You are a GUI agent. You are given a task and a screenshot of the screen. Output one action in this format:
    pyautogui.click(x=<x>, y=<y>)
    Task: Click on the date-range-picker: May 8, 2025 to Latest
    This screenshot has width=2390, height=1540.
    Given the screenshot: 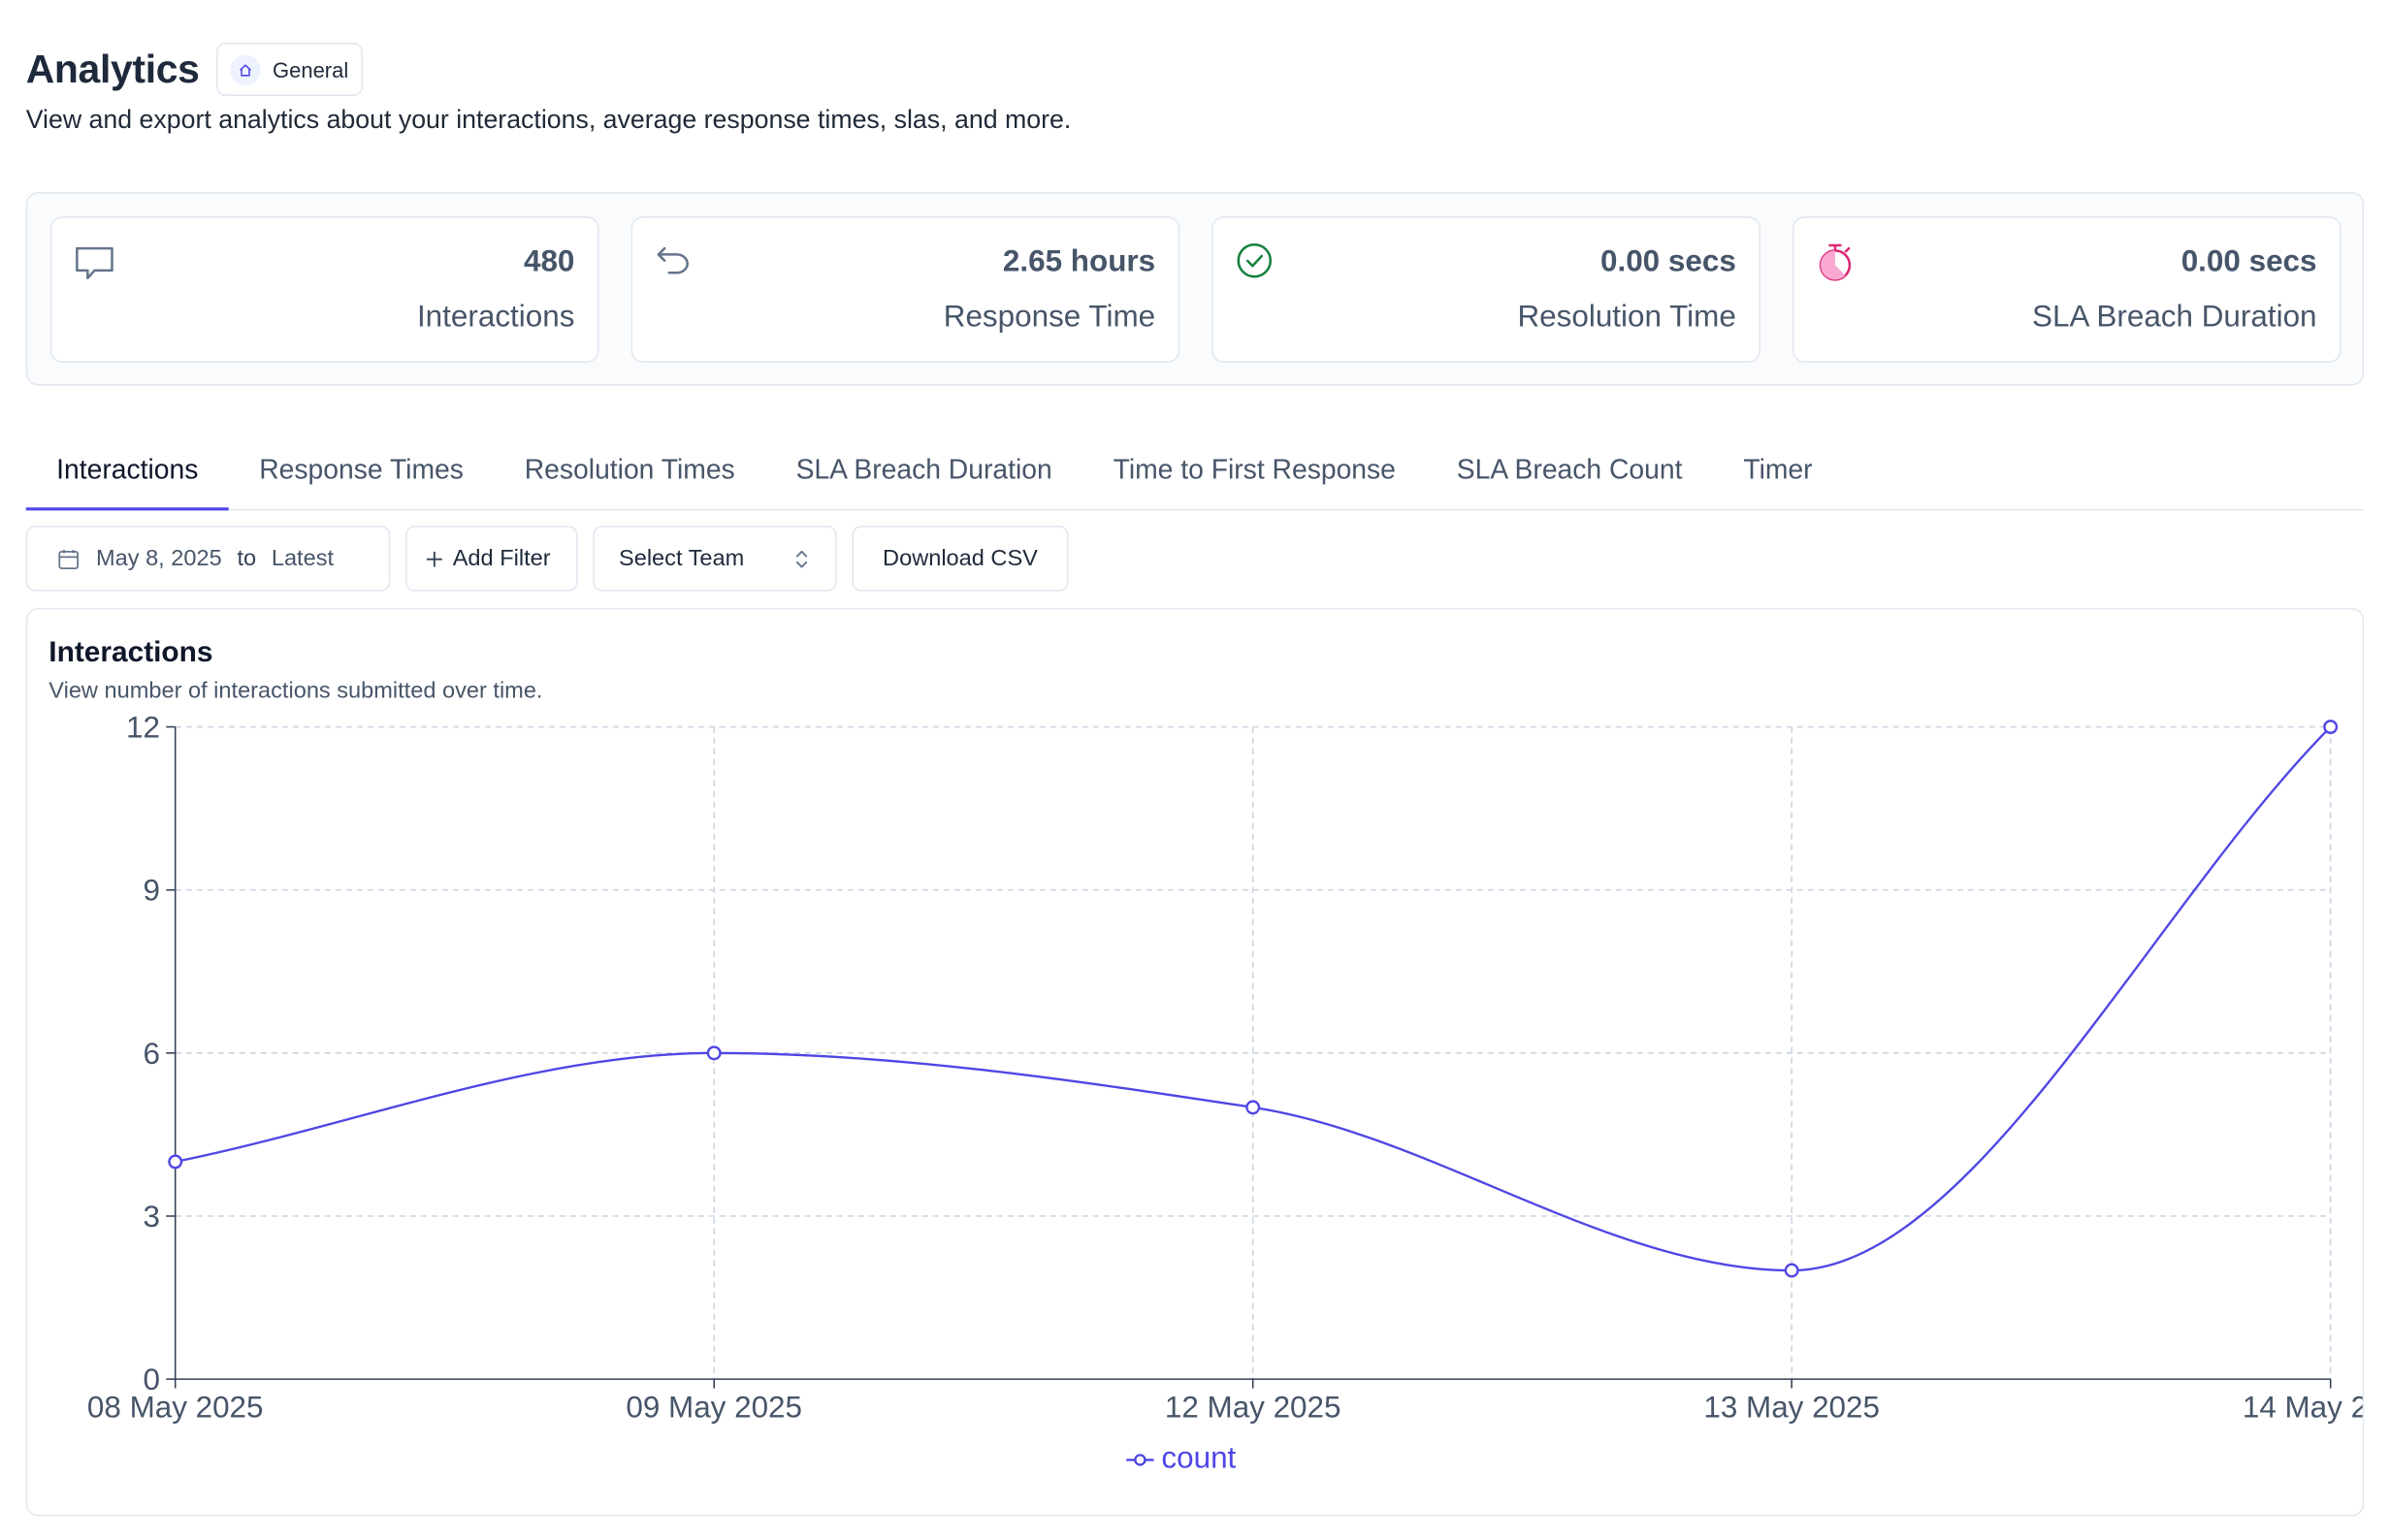 What is the action you would take?
    pyautogui.click(x=208, y=559)
    